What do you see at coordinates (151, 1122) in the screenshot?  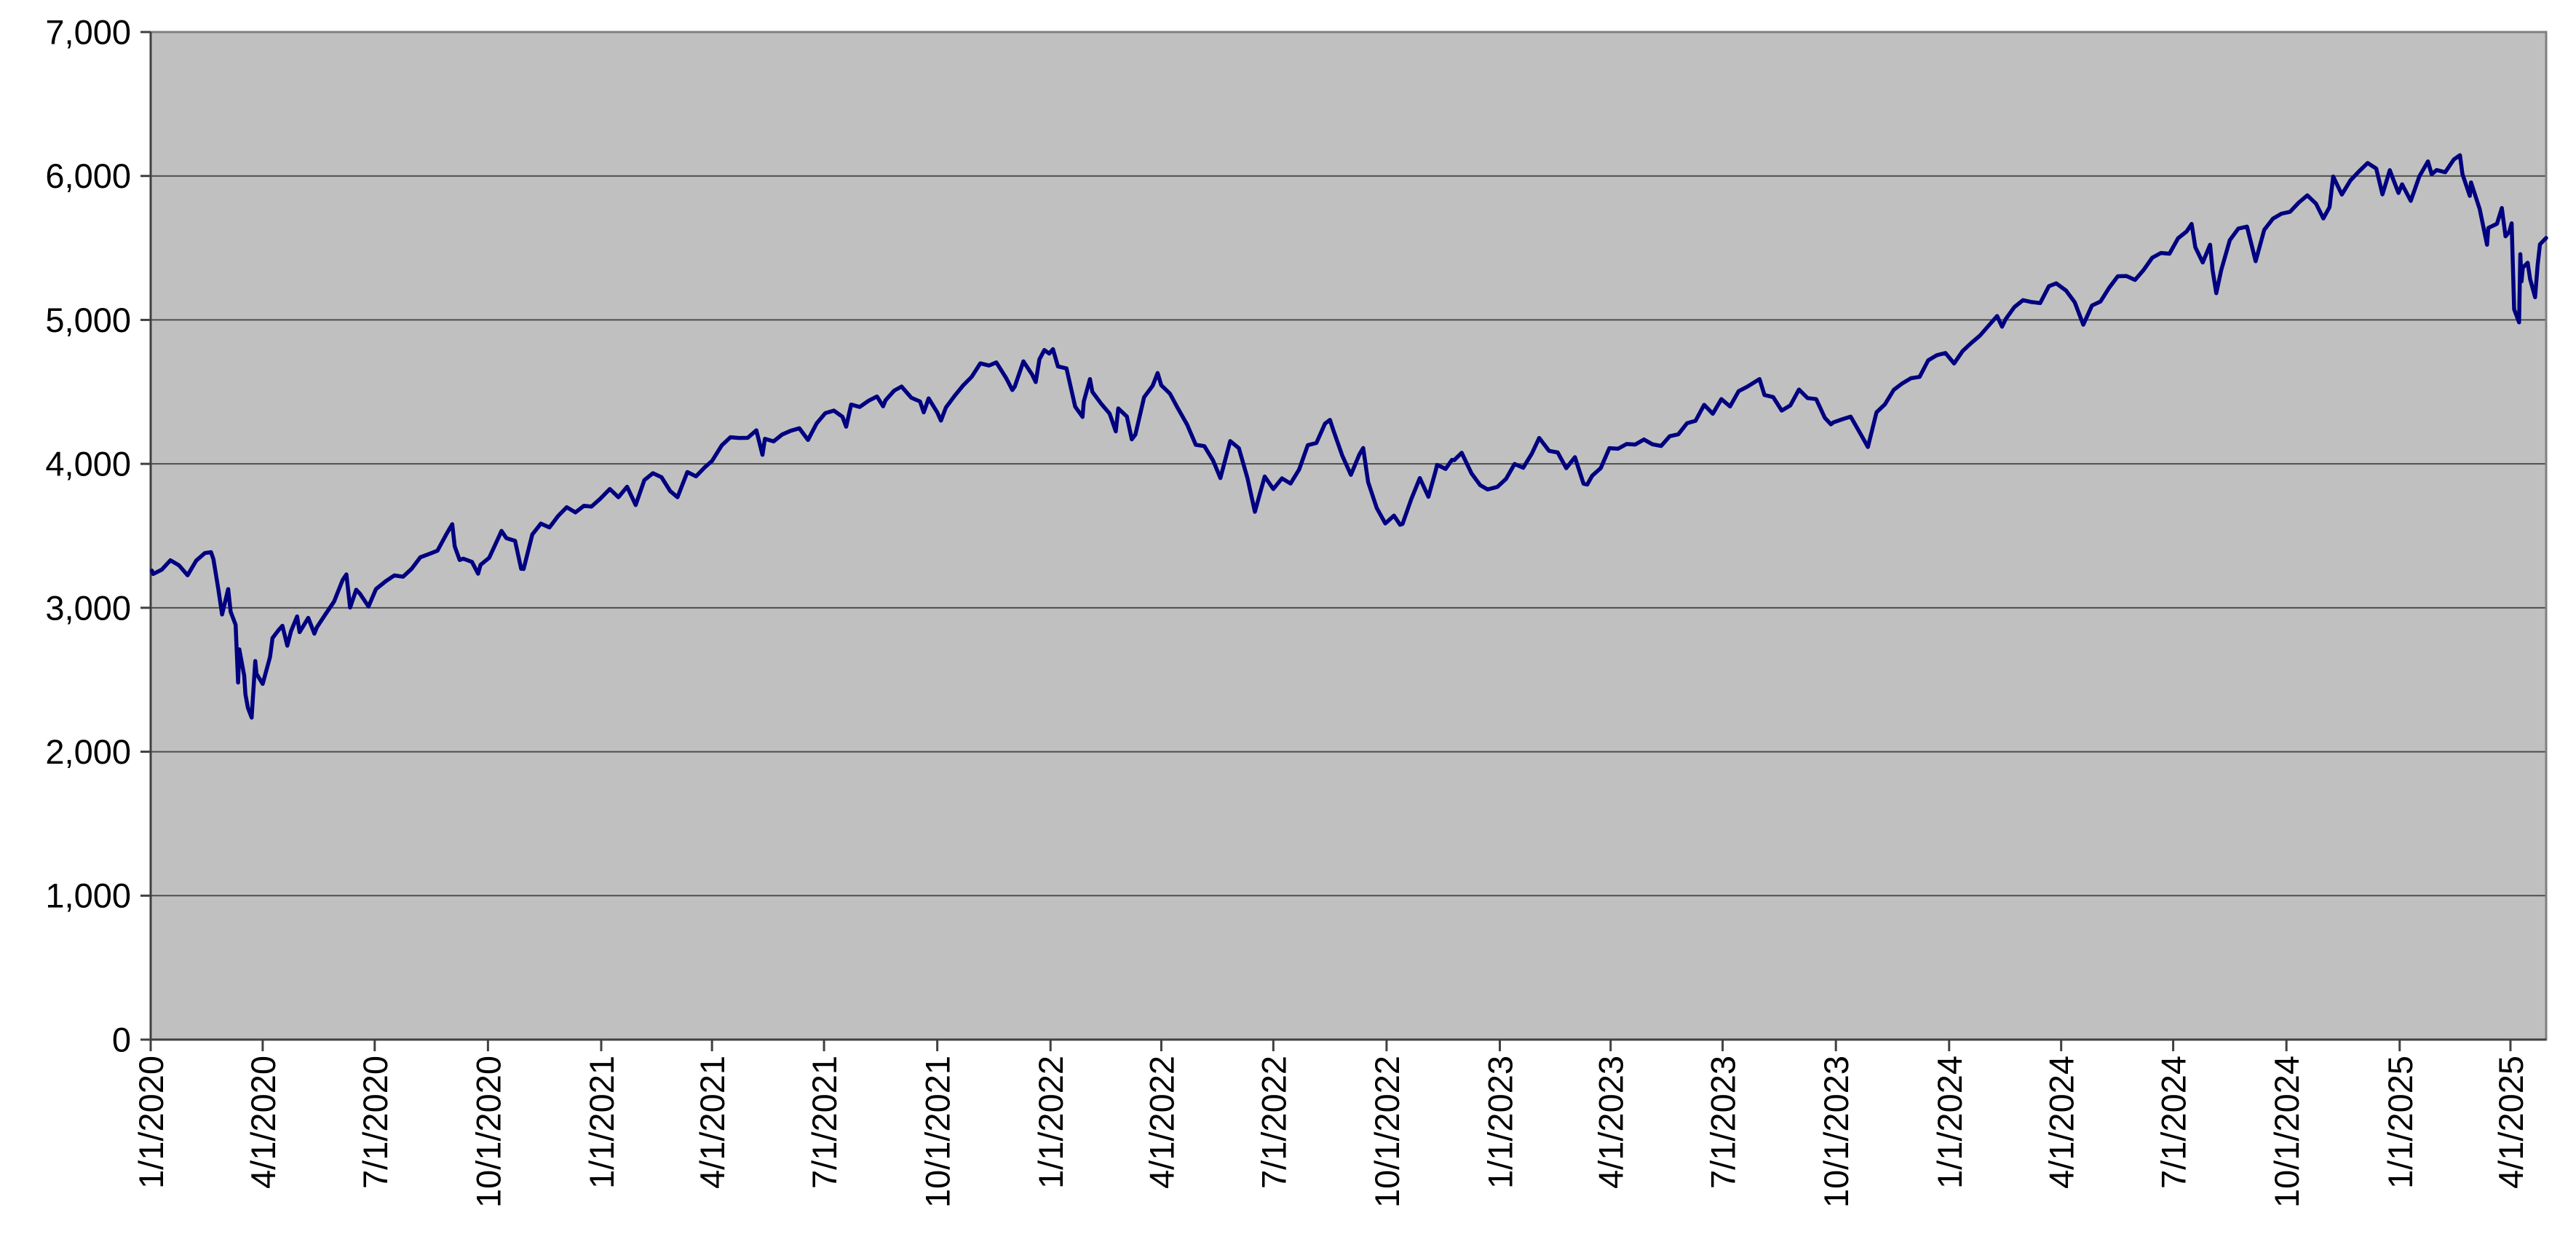 I see `x-tick-label: 1/1/2020` at bounding box center [151, 1122].